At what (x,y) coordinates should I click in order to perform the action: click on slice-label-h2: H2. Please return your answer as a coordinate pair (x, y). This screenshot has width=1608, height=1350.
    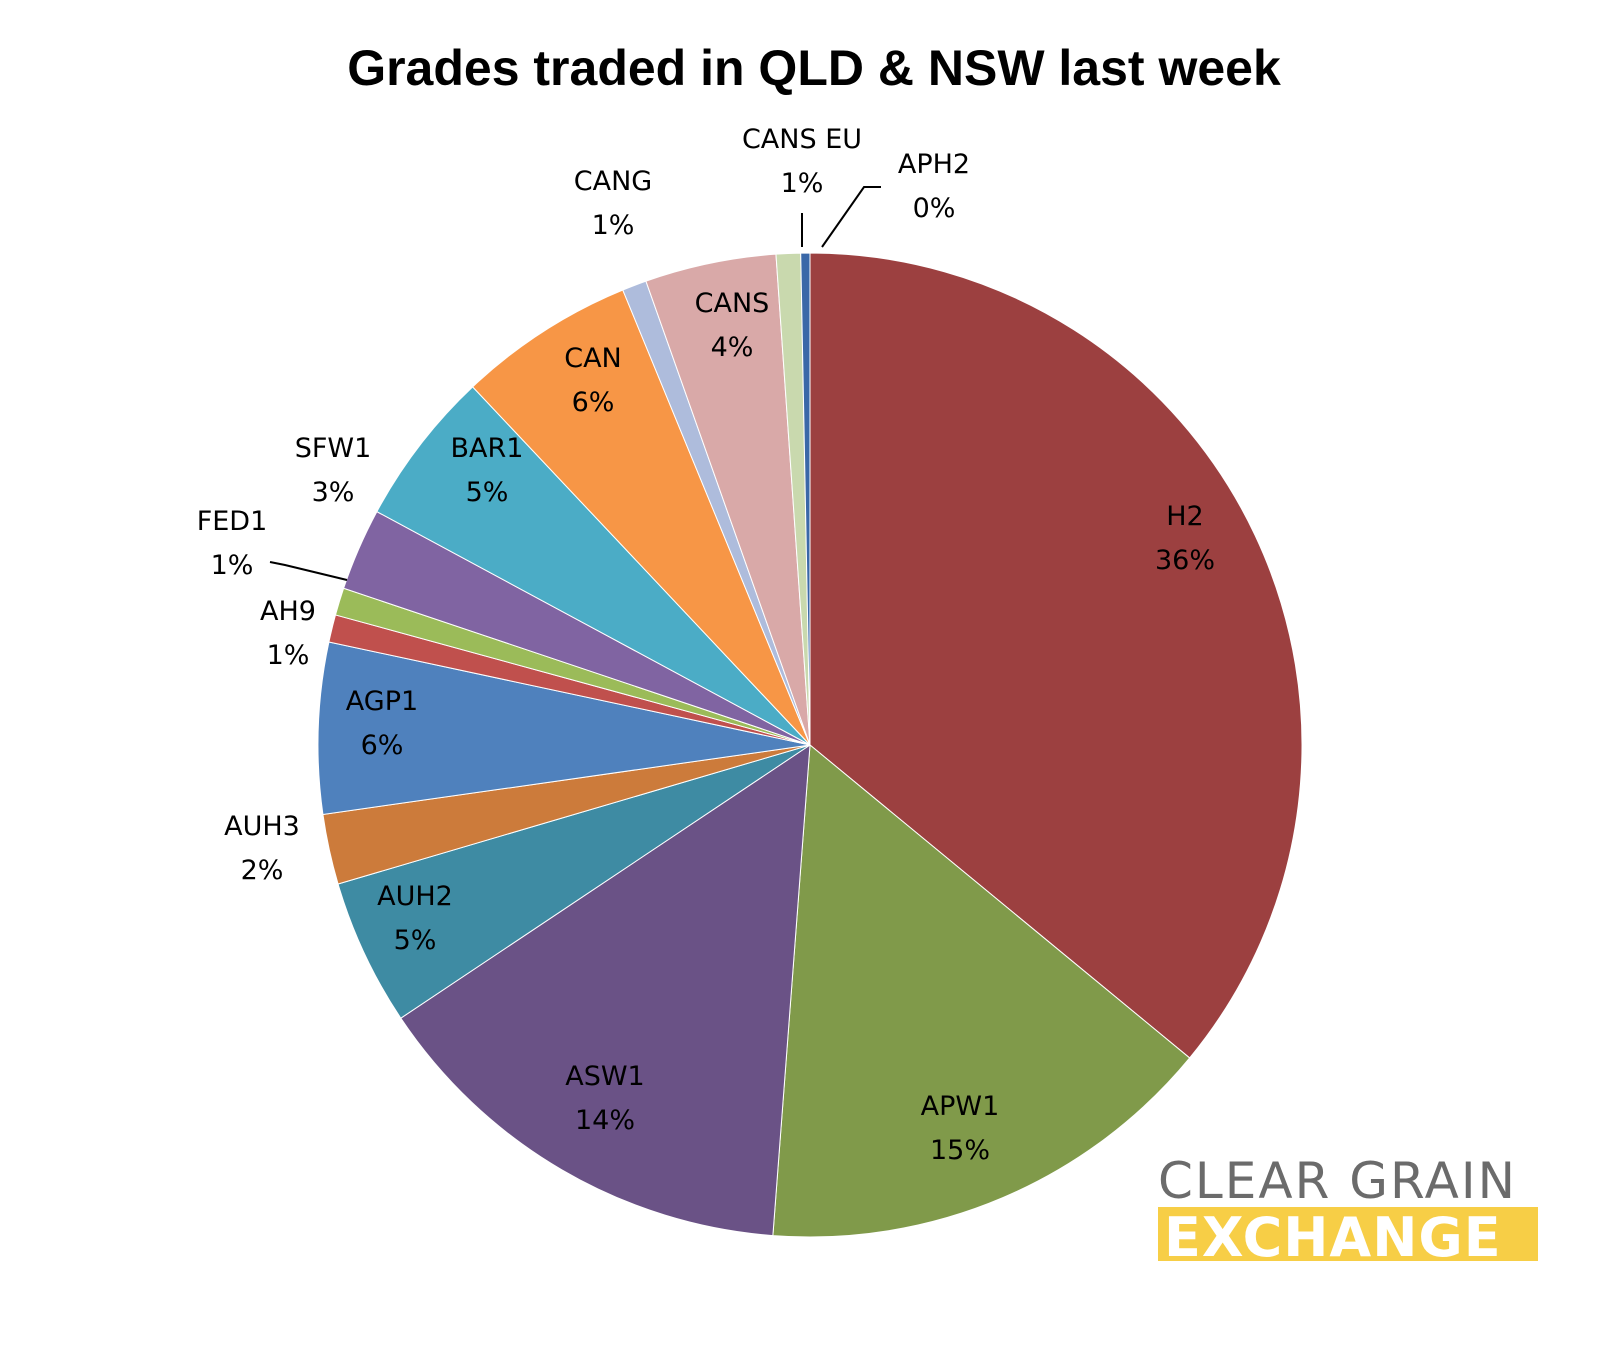
    Looking at the image, I should click on (1184, 516).